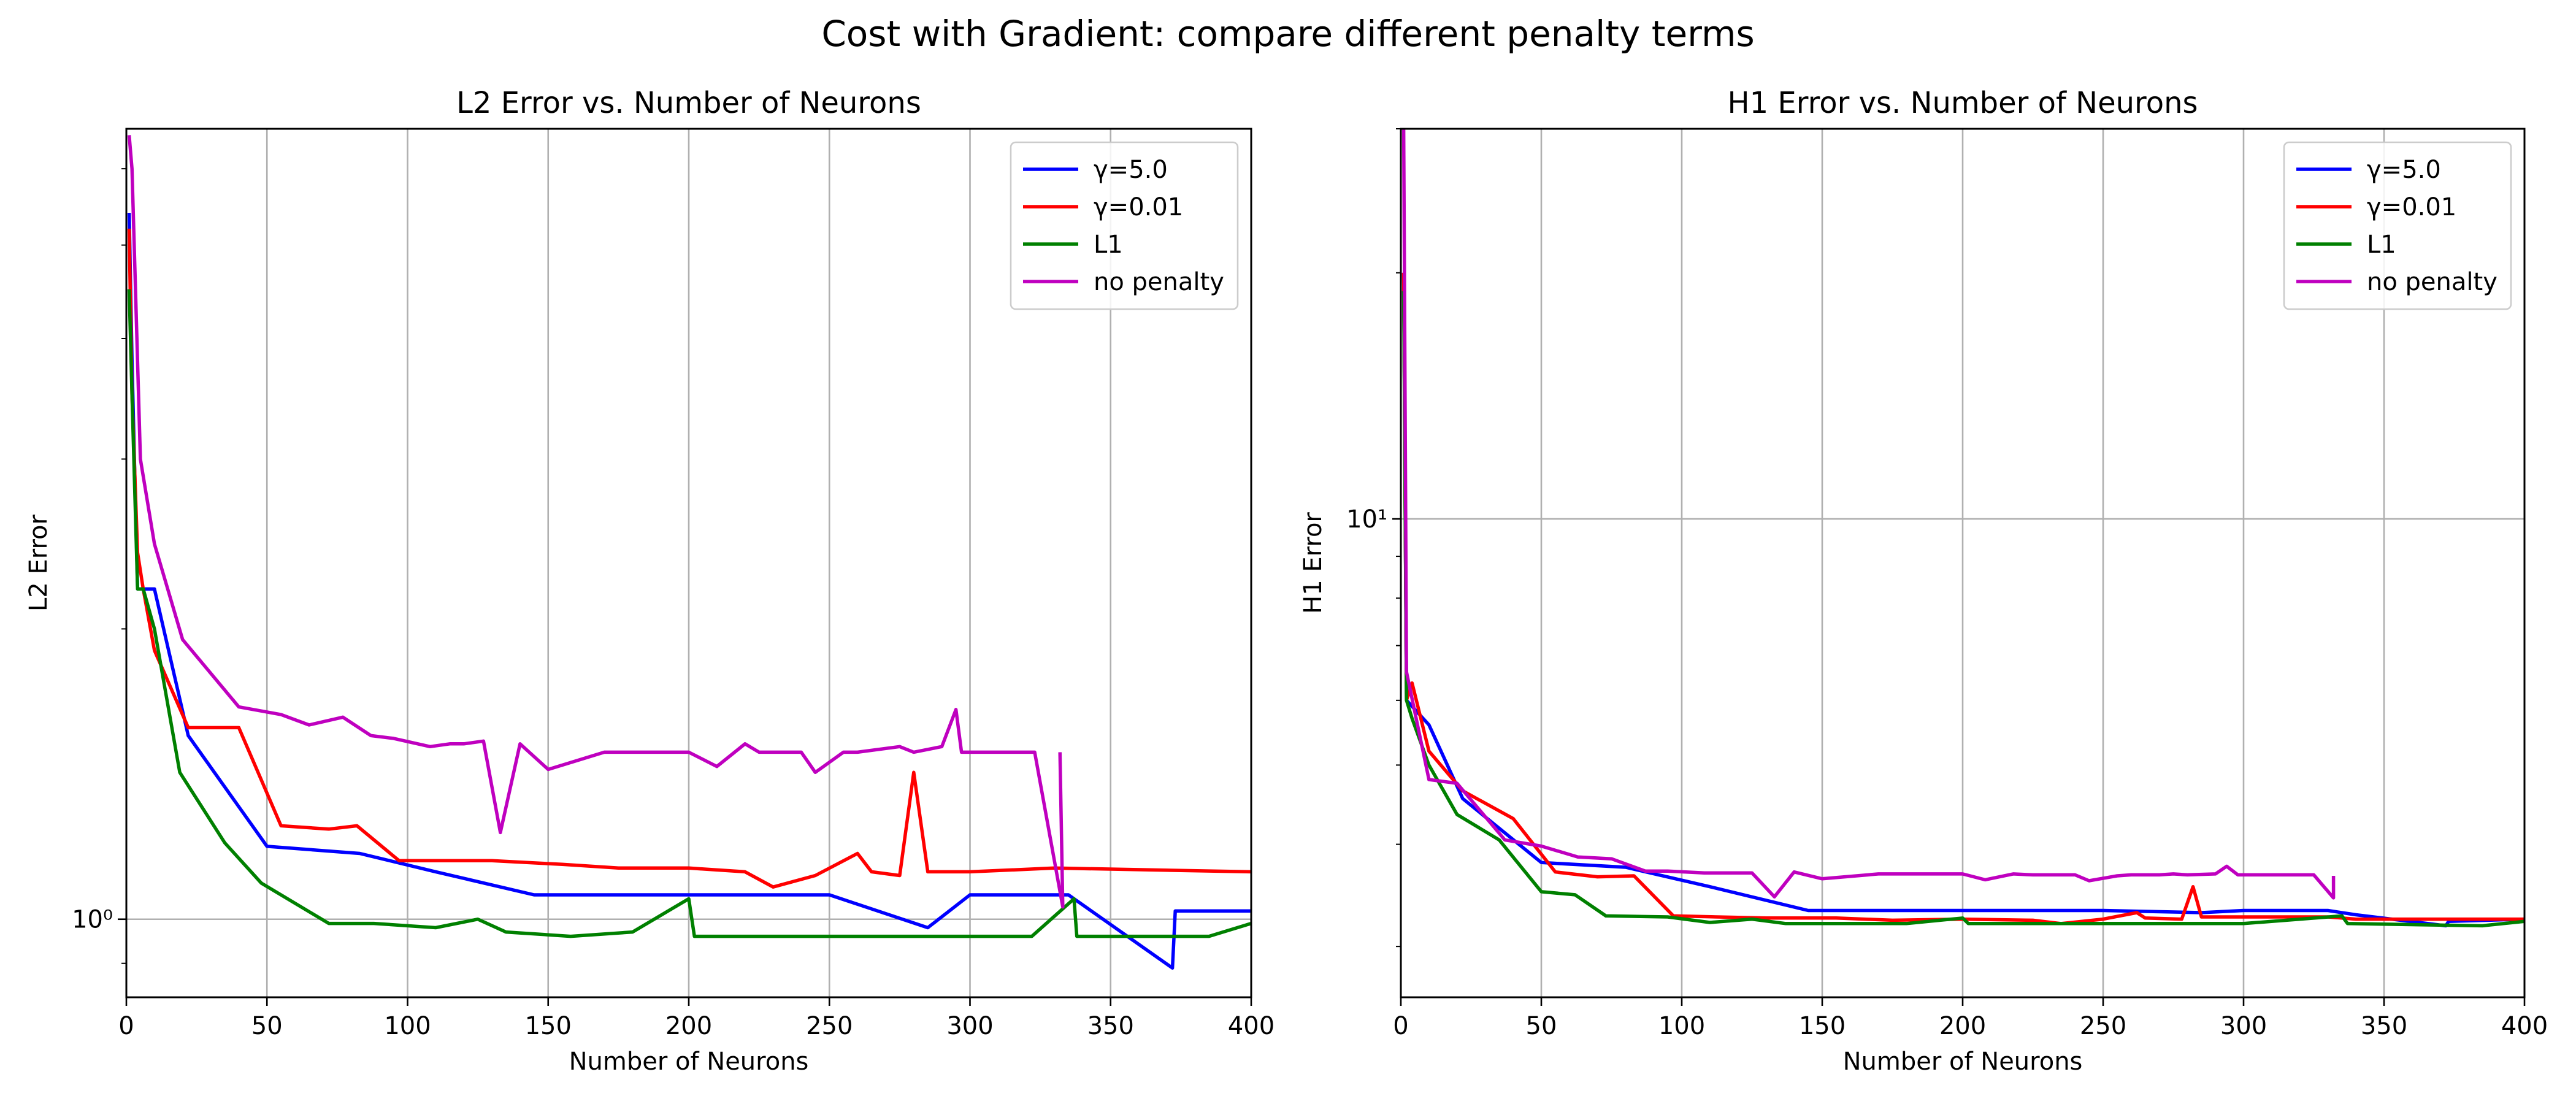 This screenshot has height=1104, width=2576. I want to click on chart-title: H1 Error vs. Number of Neurons, so click(1962, 103).